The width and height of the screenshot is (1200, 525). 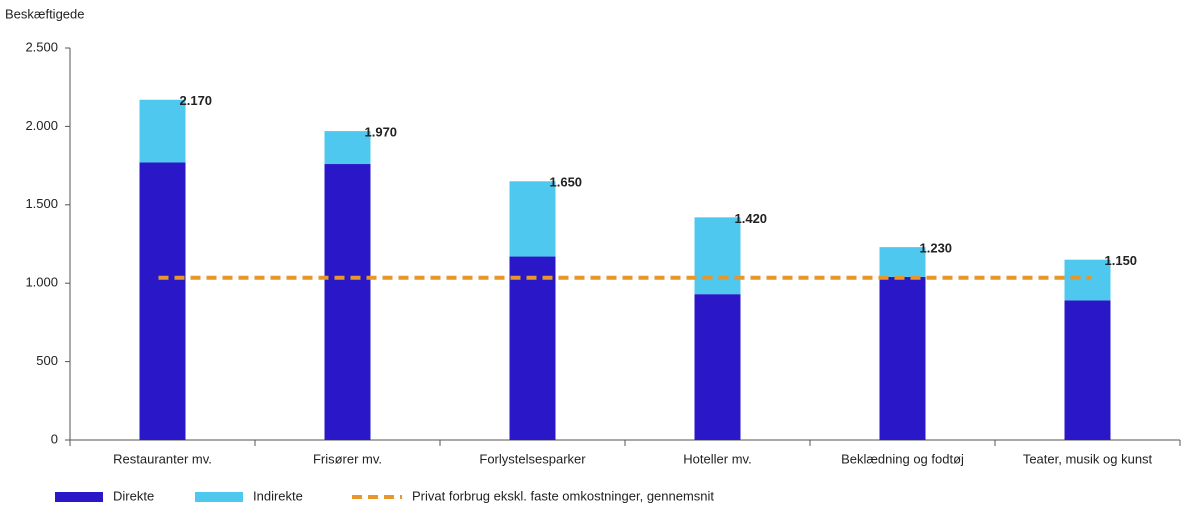 What do you see at coordinates (41, 203) in the screenshot?
I see `y-tick-label: 1.500` at bounding box center [41, 203].